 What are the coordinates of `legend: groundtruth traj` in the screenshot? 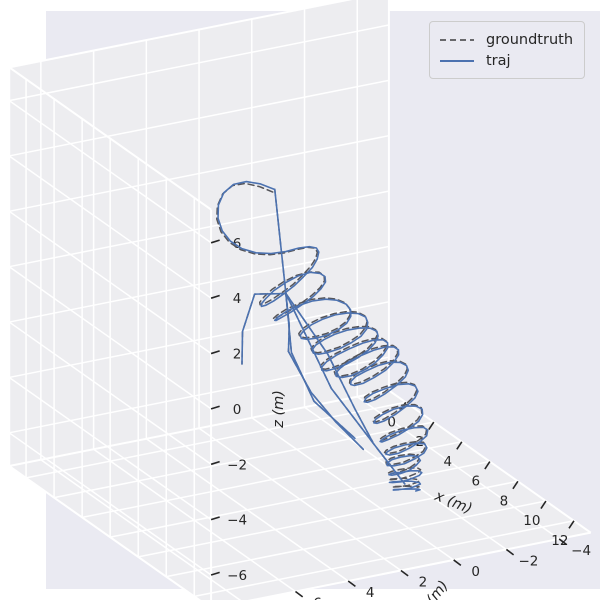 It's located at (507, 50).